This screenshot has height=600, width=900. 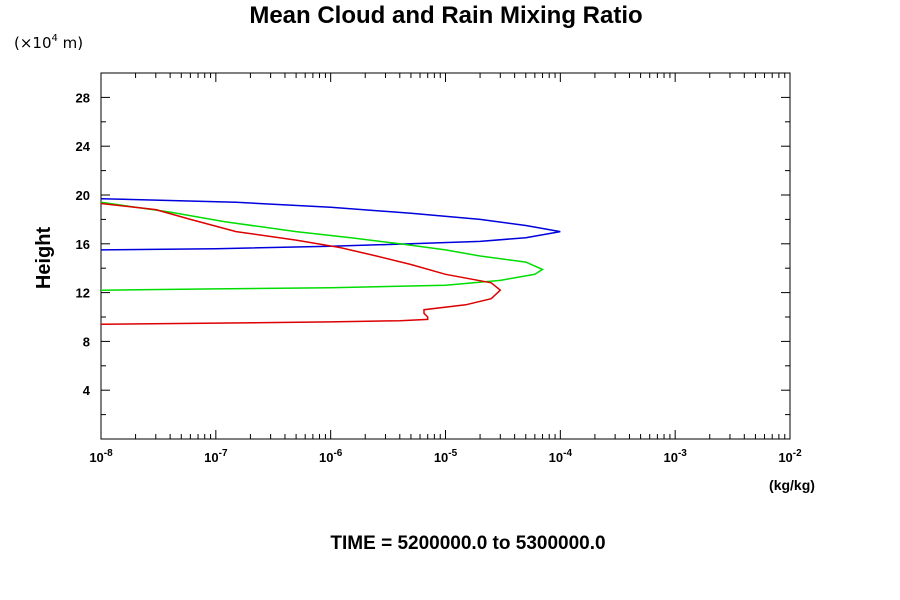 I want to click on series-group, so click(x=330, y=261).